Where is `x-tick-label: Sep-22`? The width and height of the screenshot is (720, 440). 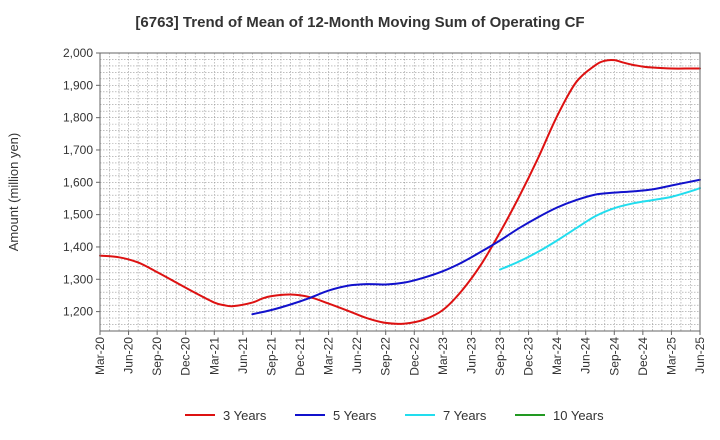 x-tick-label: Sep-22 is located at coordinates (386, 356).